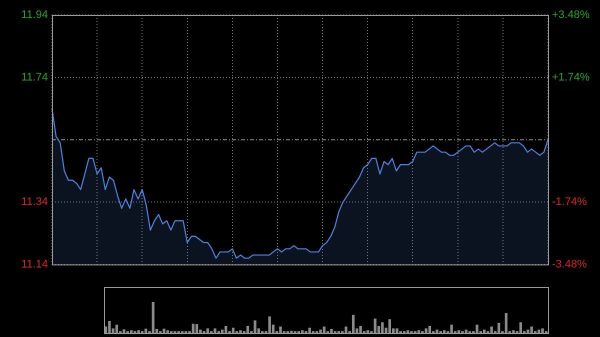  Describe the element at coordinates (571, 15) in the screenshot. I see `y2-tick-label: +3.48%` at that location.